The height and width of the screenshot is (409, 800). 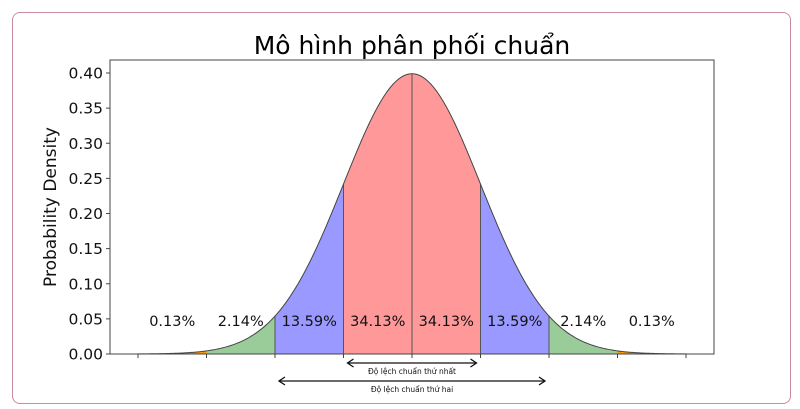 I want to click on y-tick-label: 0.00, so click(x=85, y=355).